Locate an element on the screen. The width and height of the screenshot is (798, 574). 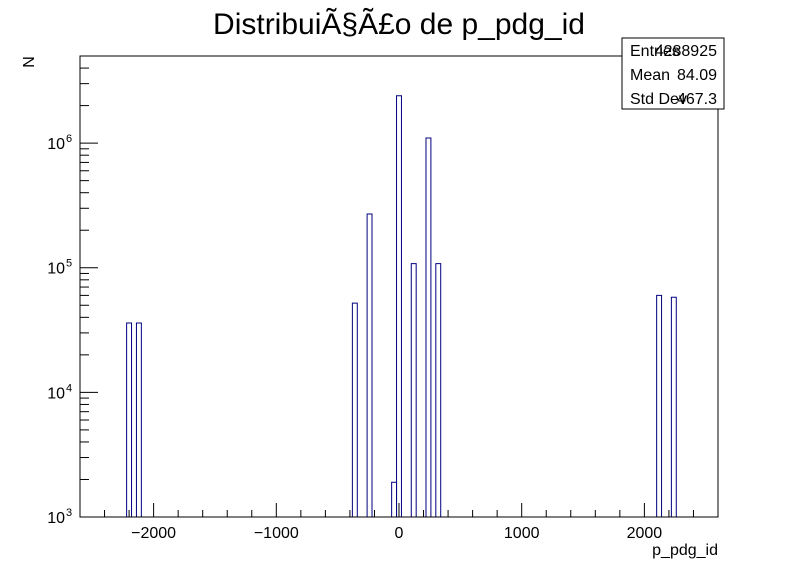
y-tick-label-1: 10 4 is located at coordinates (59, 392).